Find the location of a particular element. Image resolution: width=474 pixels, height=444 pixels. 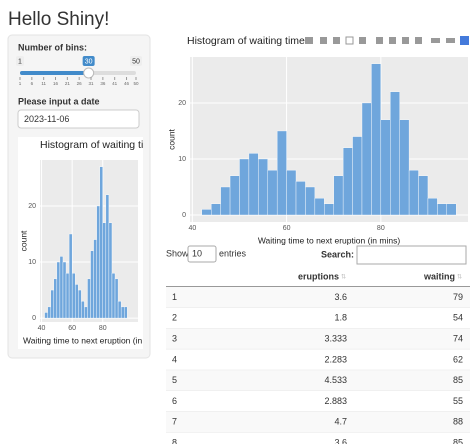

length-select is located at coordinates (202, 254).